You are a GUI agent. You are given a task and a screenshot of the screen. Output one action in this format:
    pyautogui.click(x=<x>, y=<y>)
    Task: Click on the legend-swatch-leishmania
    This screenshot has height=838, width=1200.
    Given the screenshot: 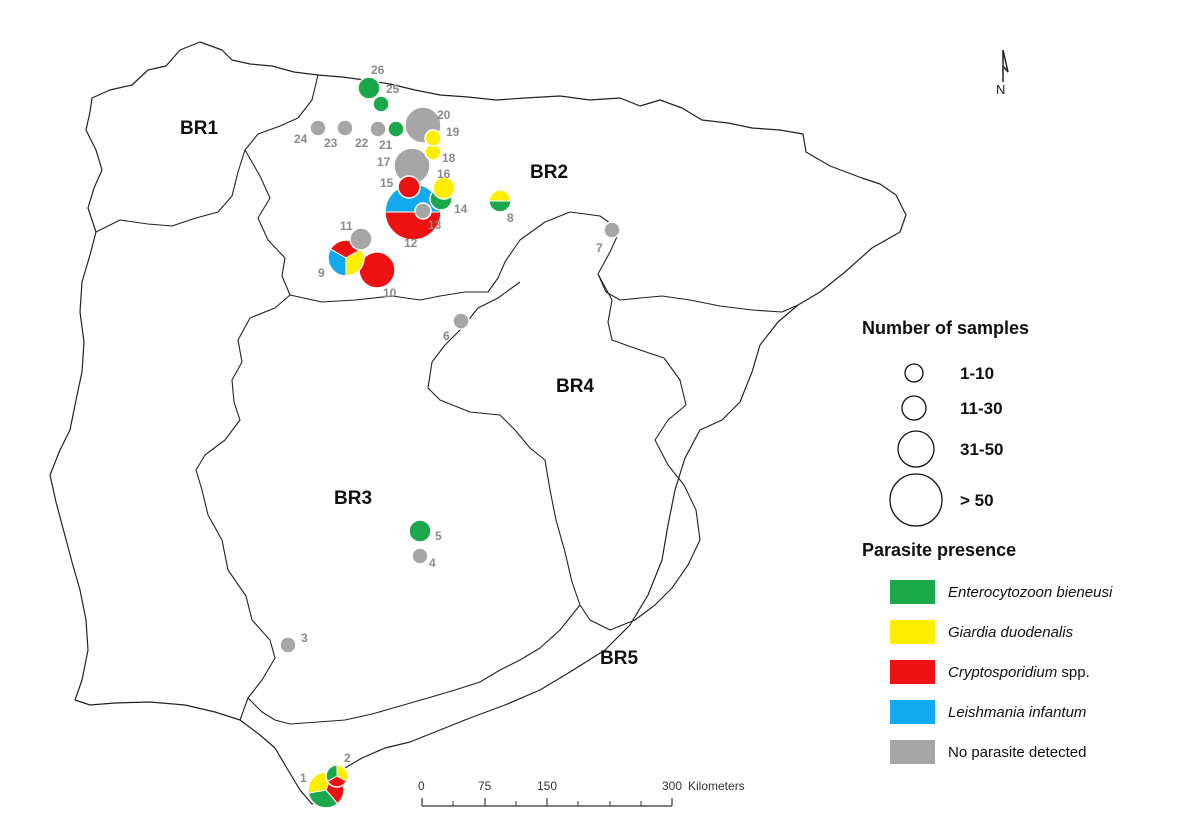 What is the action you would take?
    pyautogui.click(x=912, y=712)
    